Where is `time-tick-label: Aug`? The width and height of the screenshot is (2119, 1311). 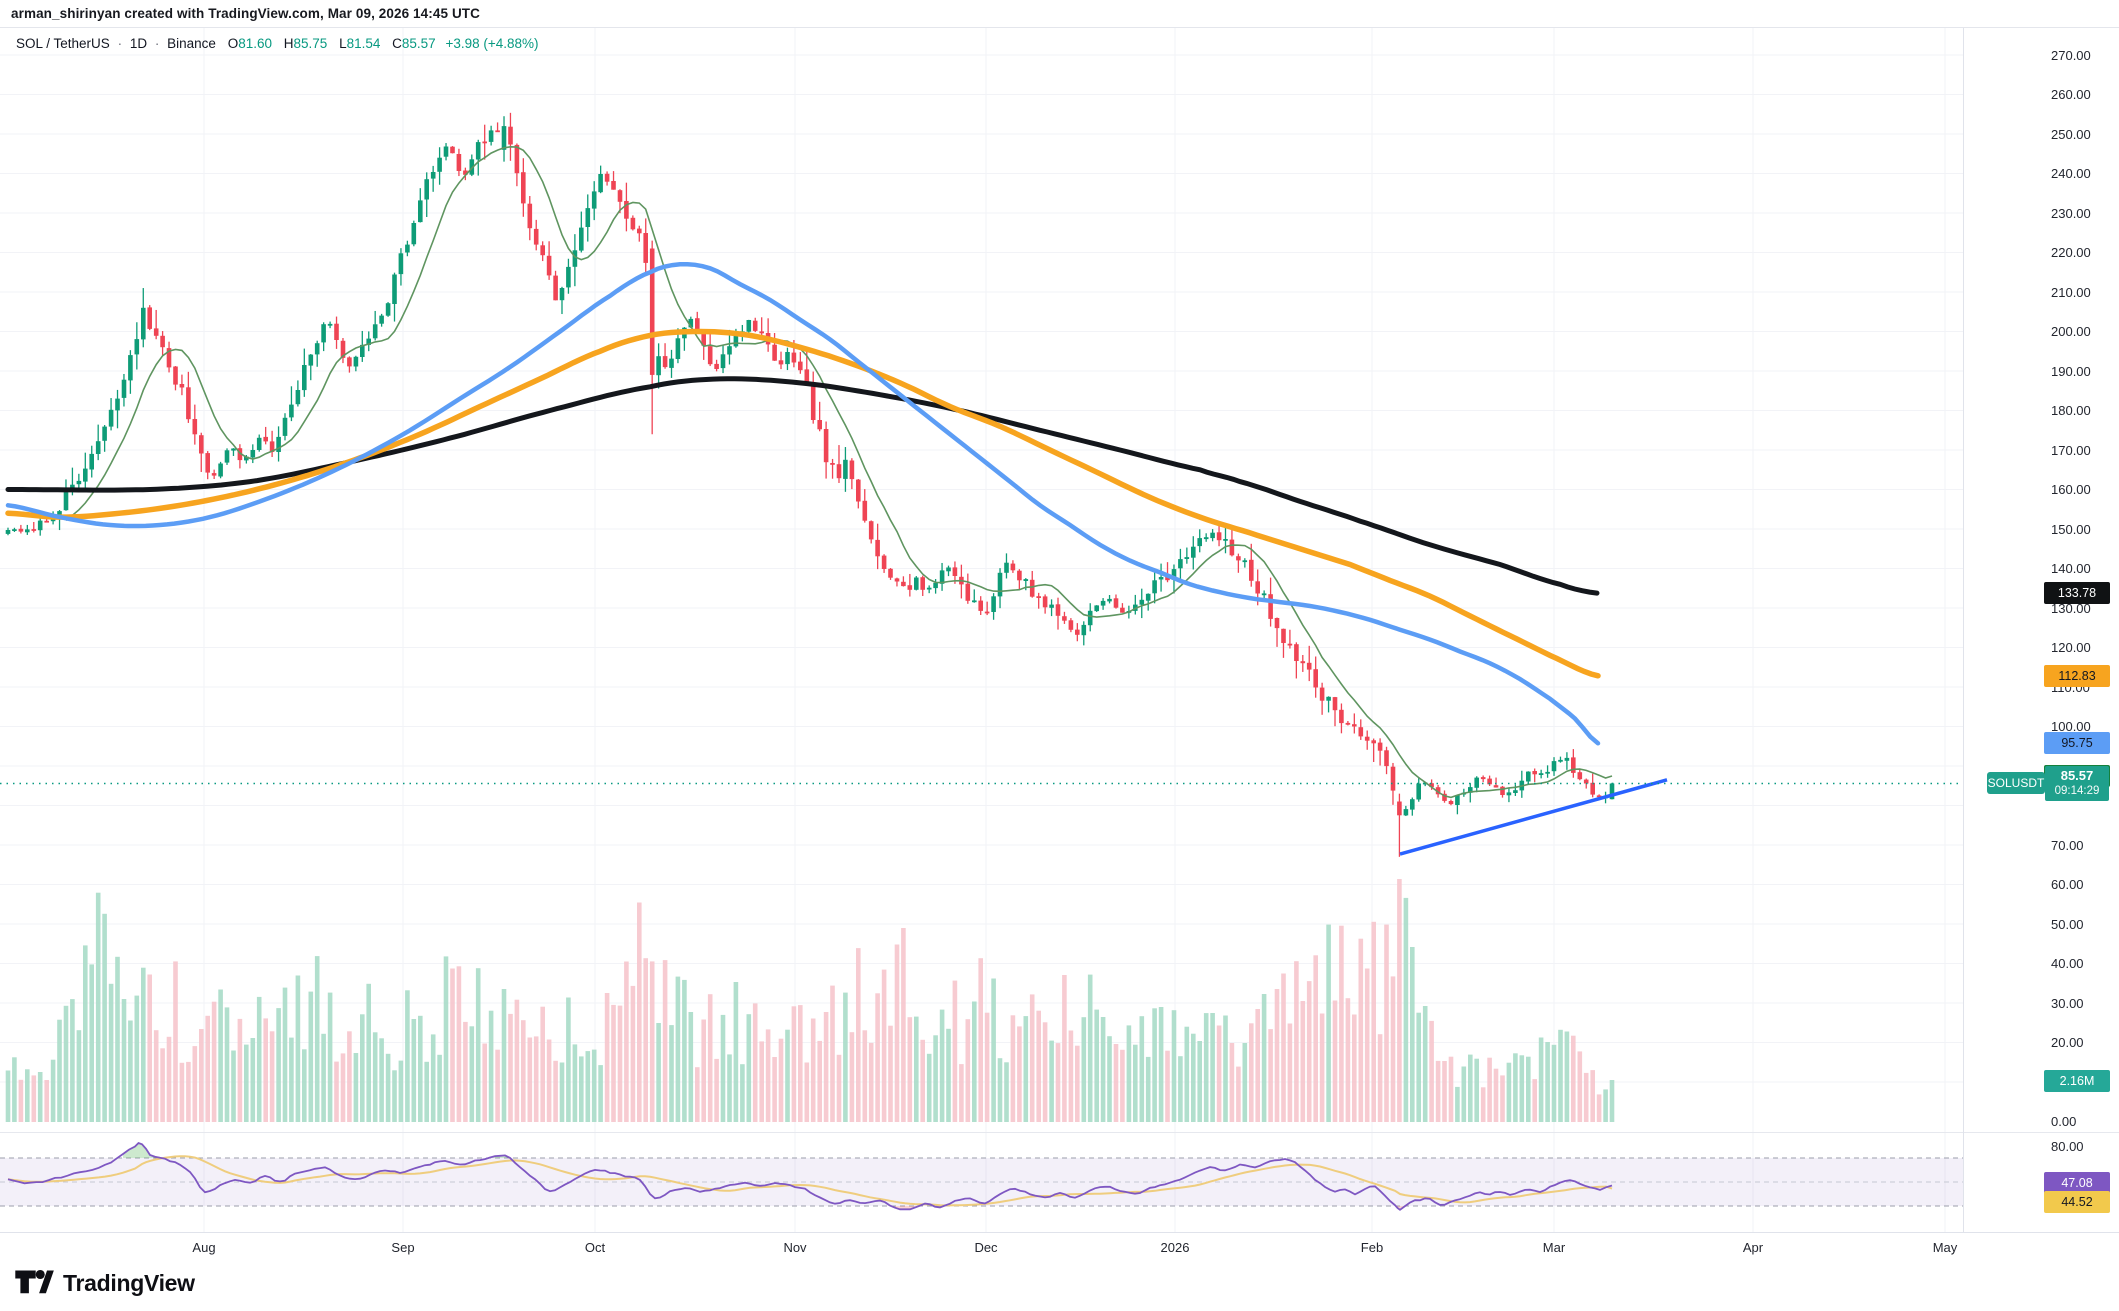 time-tick-label: Aug is located at coordinates (204, 1247).